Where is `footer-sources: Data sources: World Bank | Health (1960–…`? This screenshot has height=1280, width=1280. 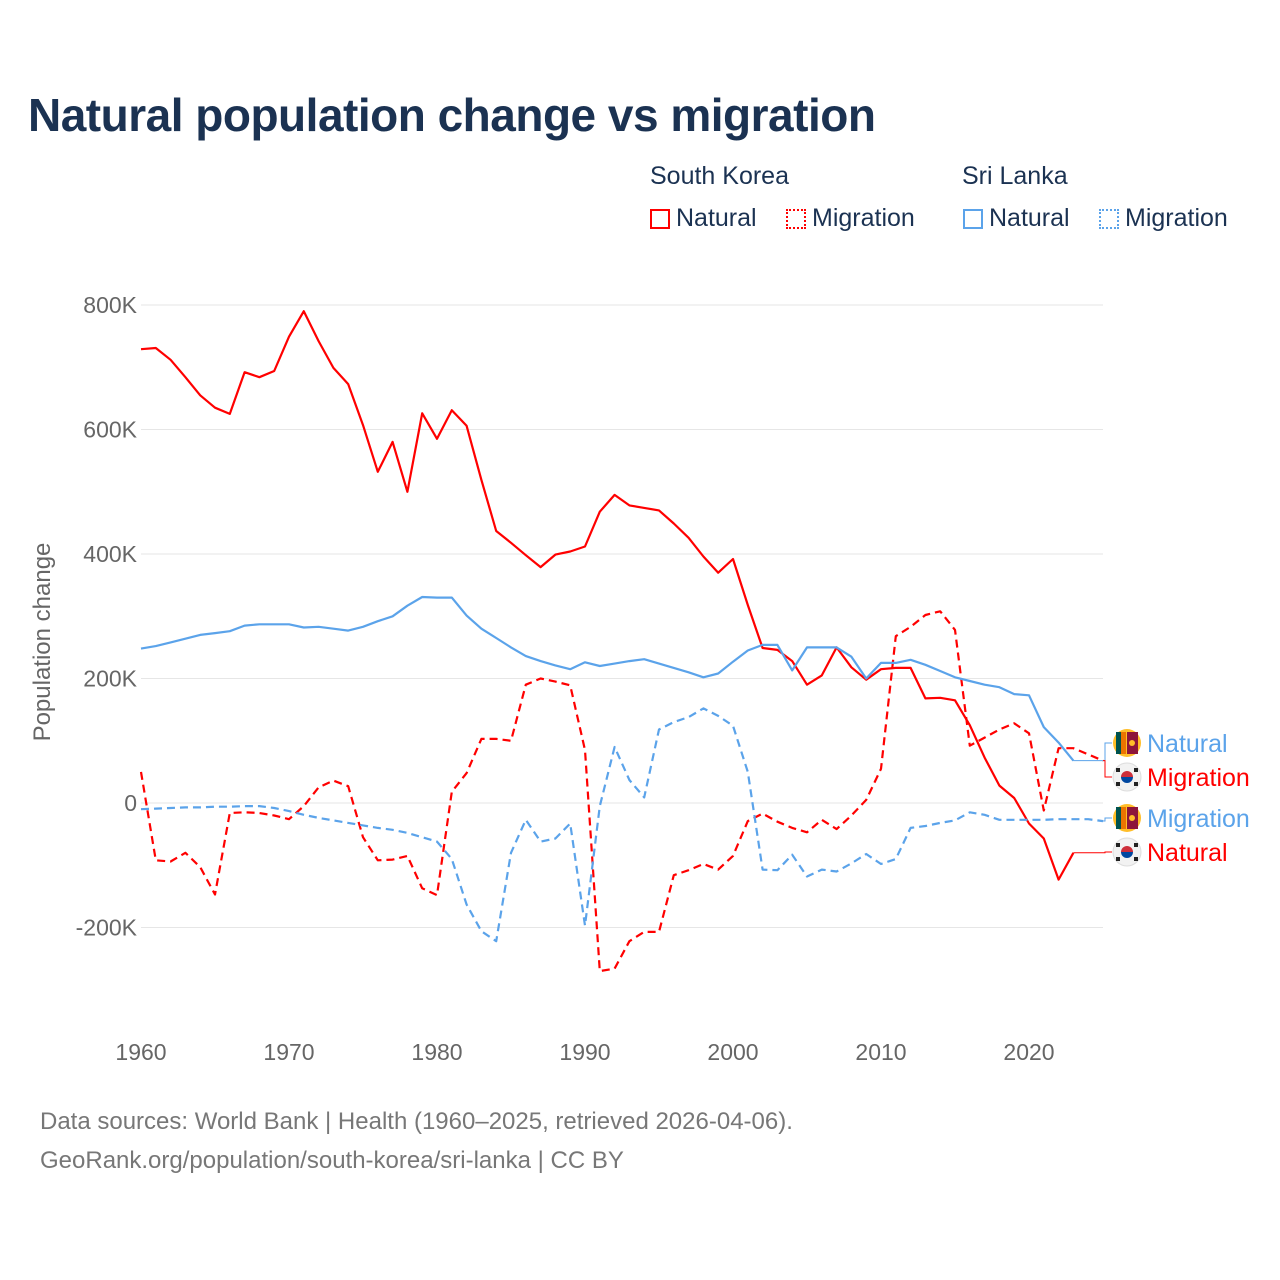
footer-sources: Data sources: World Bank | Health (1960–… is located at coordinates (416, 1121).